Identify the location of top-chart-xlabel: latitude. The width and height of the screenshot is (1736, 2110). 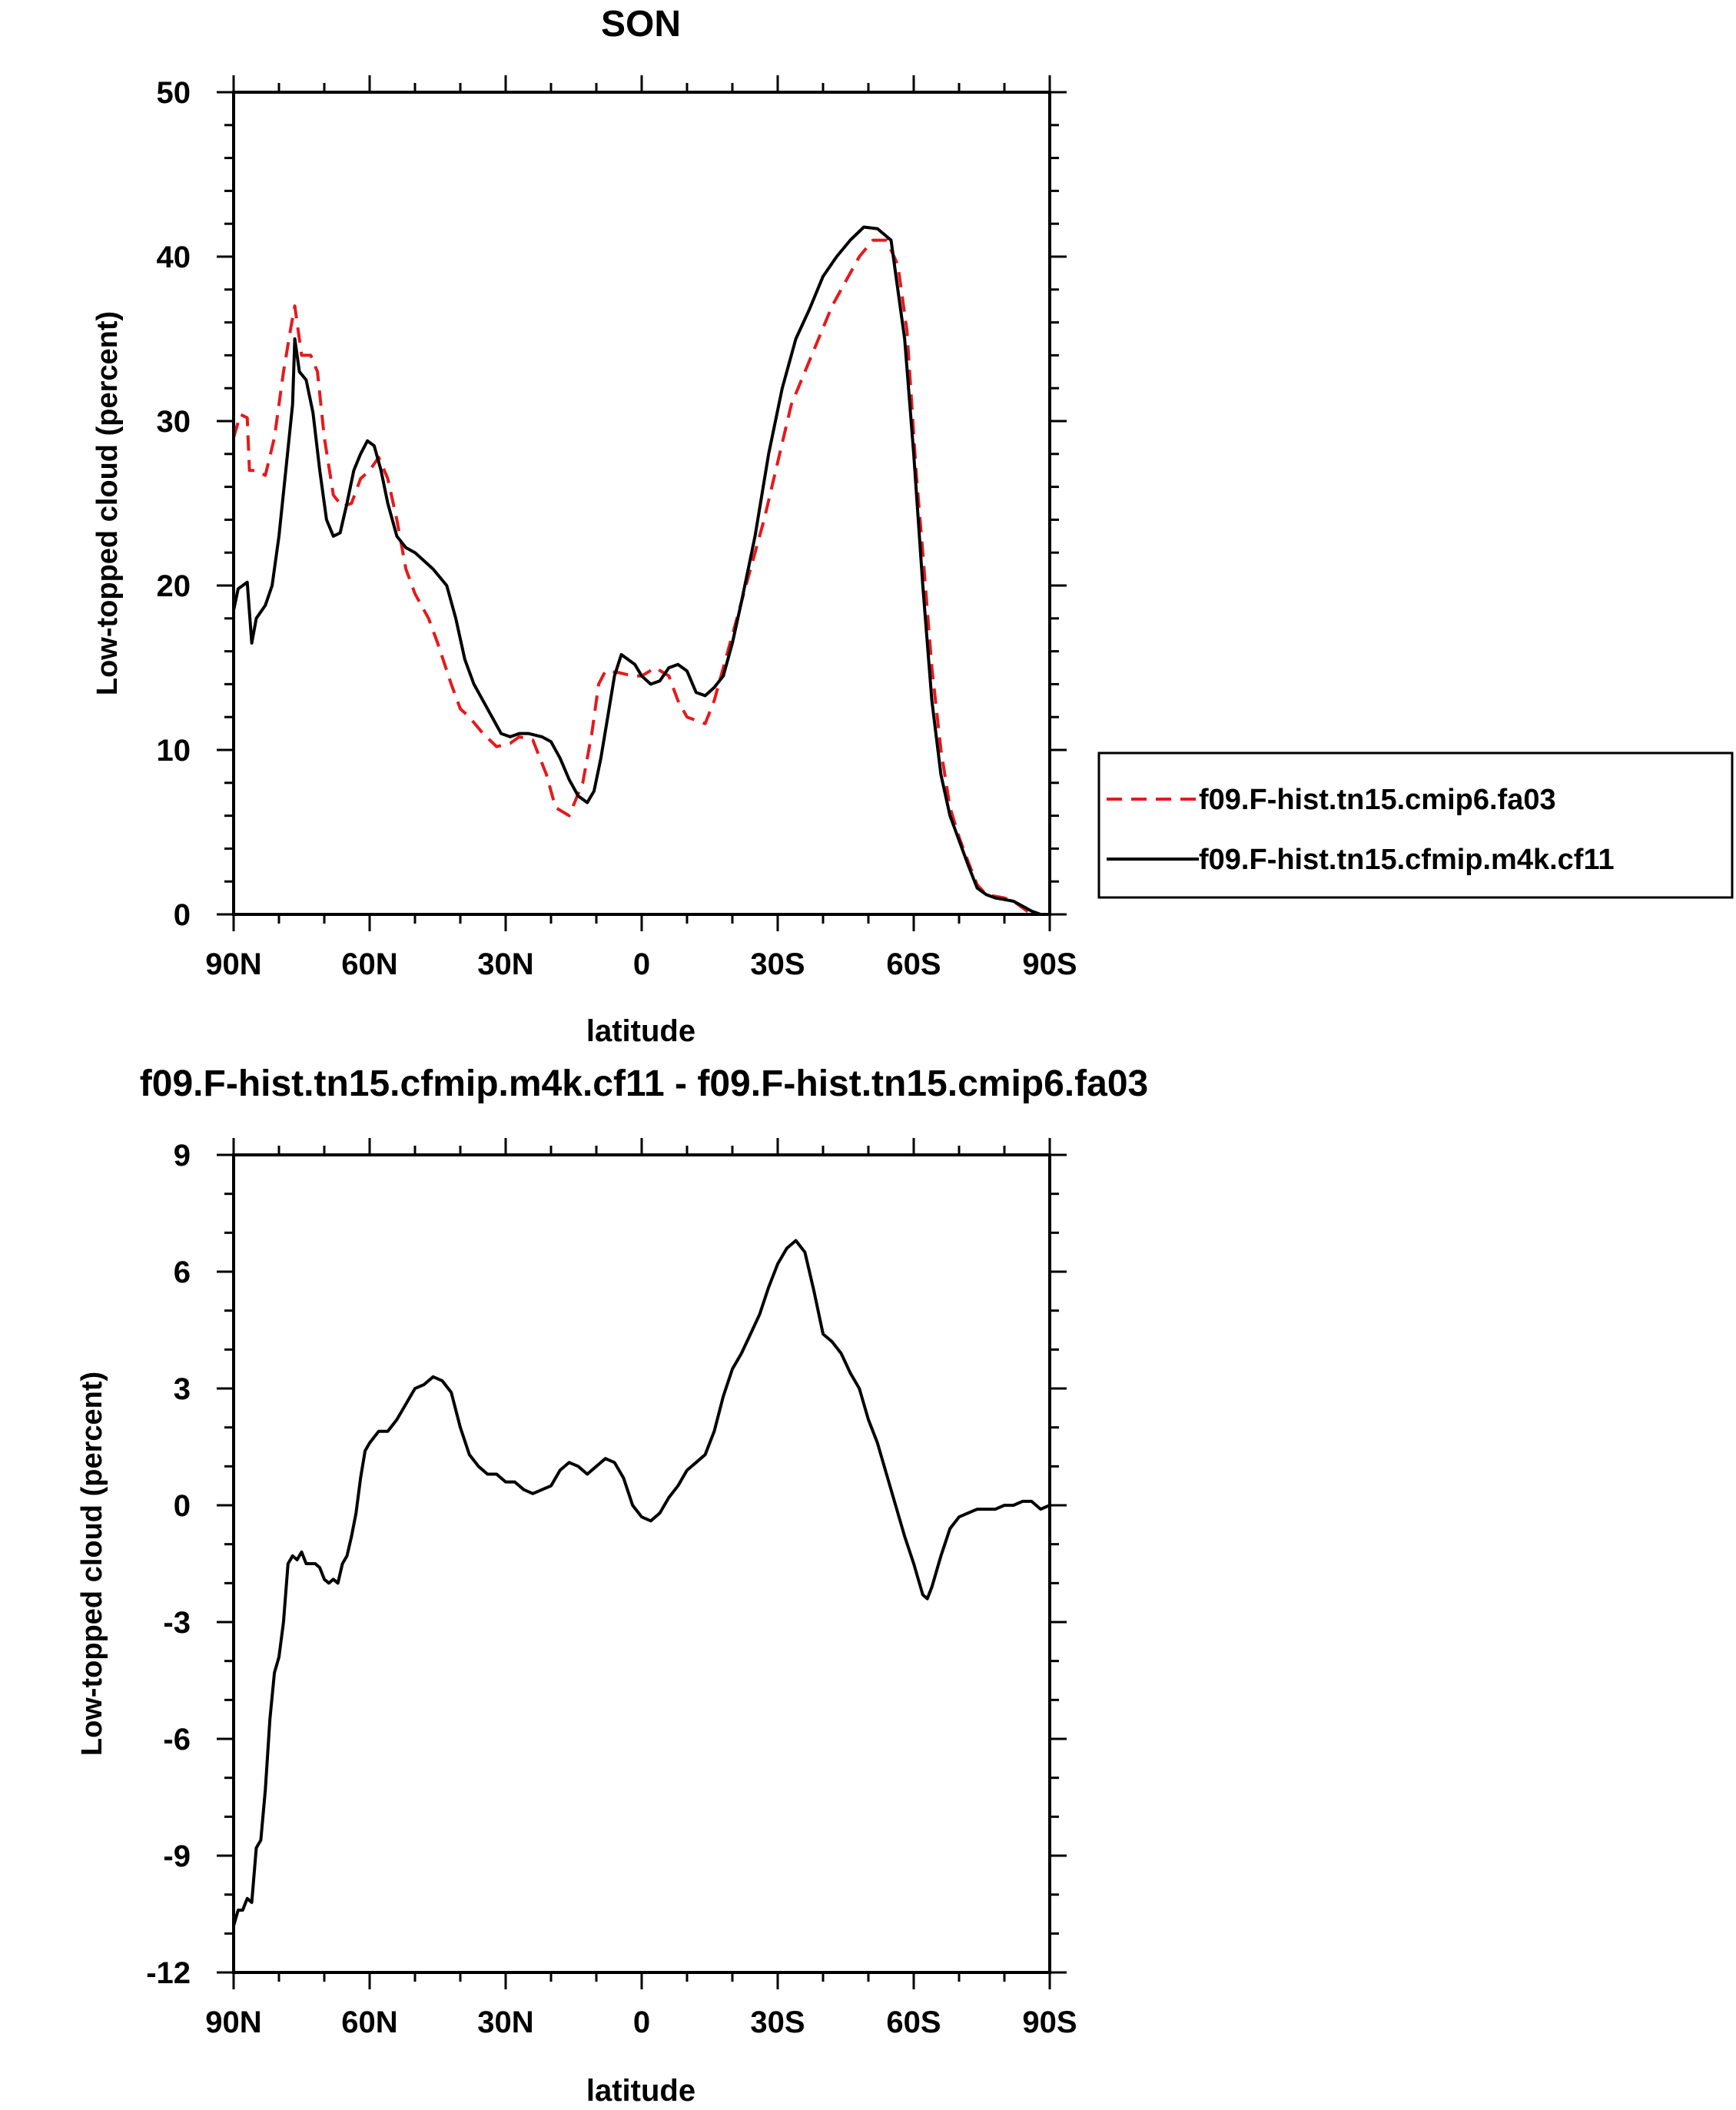
(641, 1031).